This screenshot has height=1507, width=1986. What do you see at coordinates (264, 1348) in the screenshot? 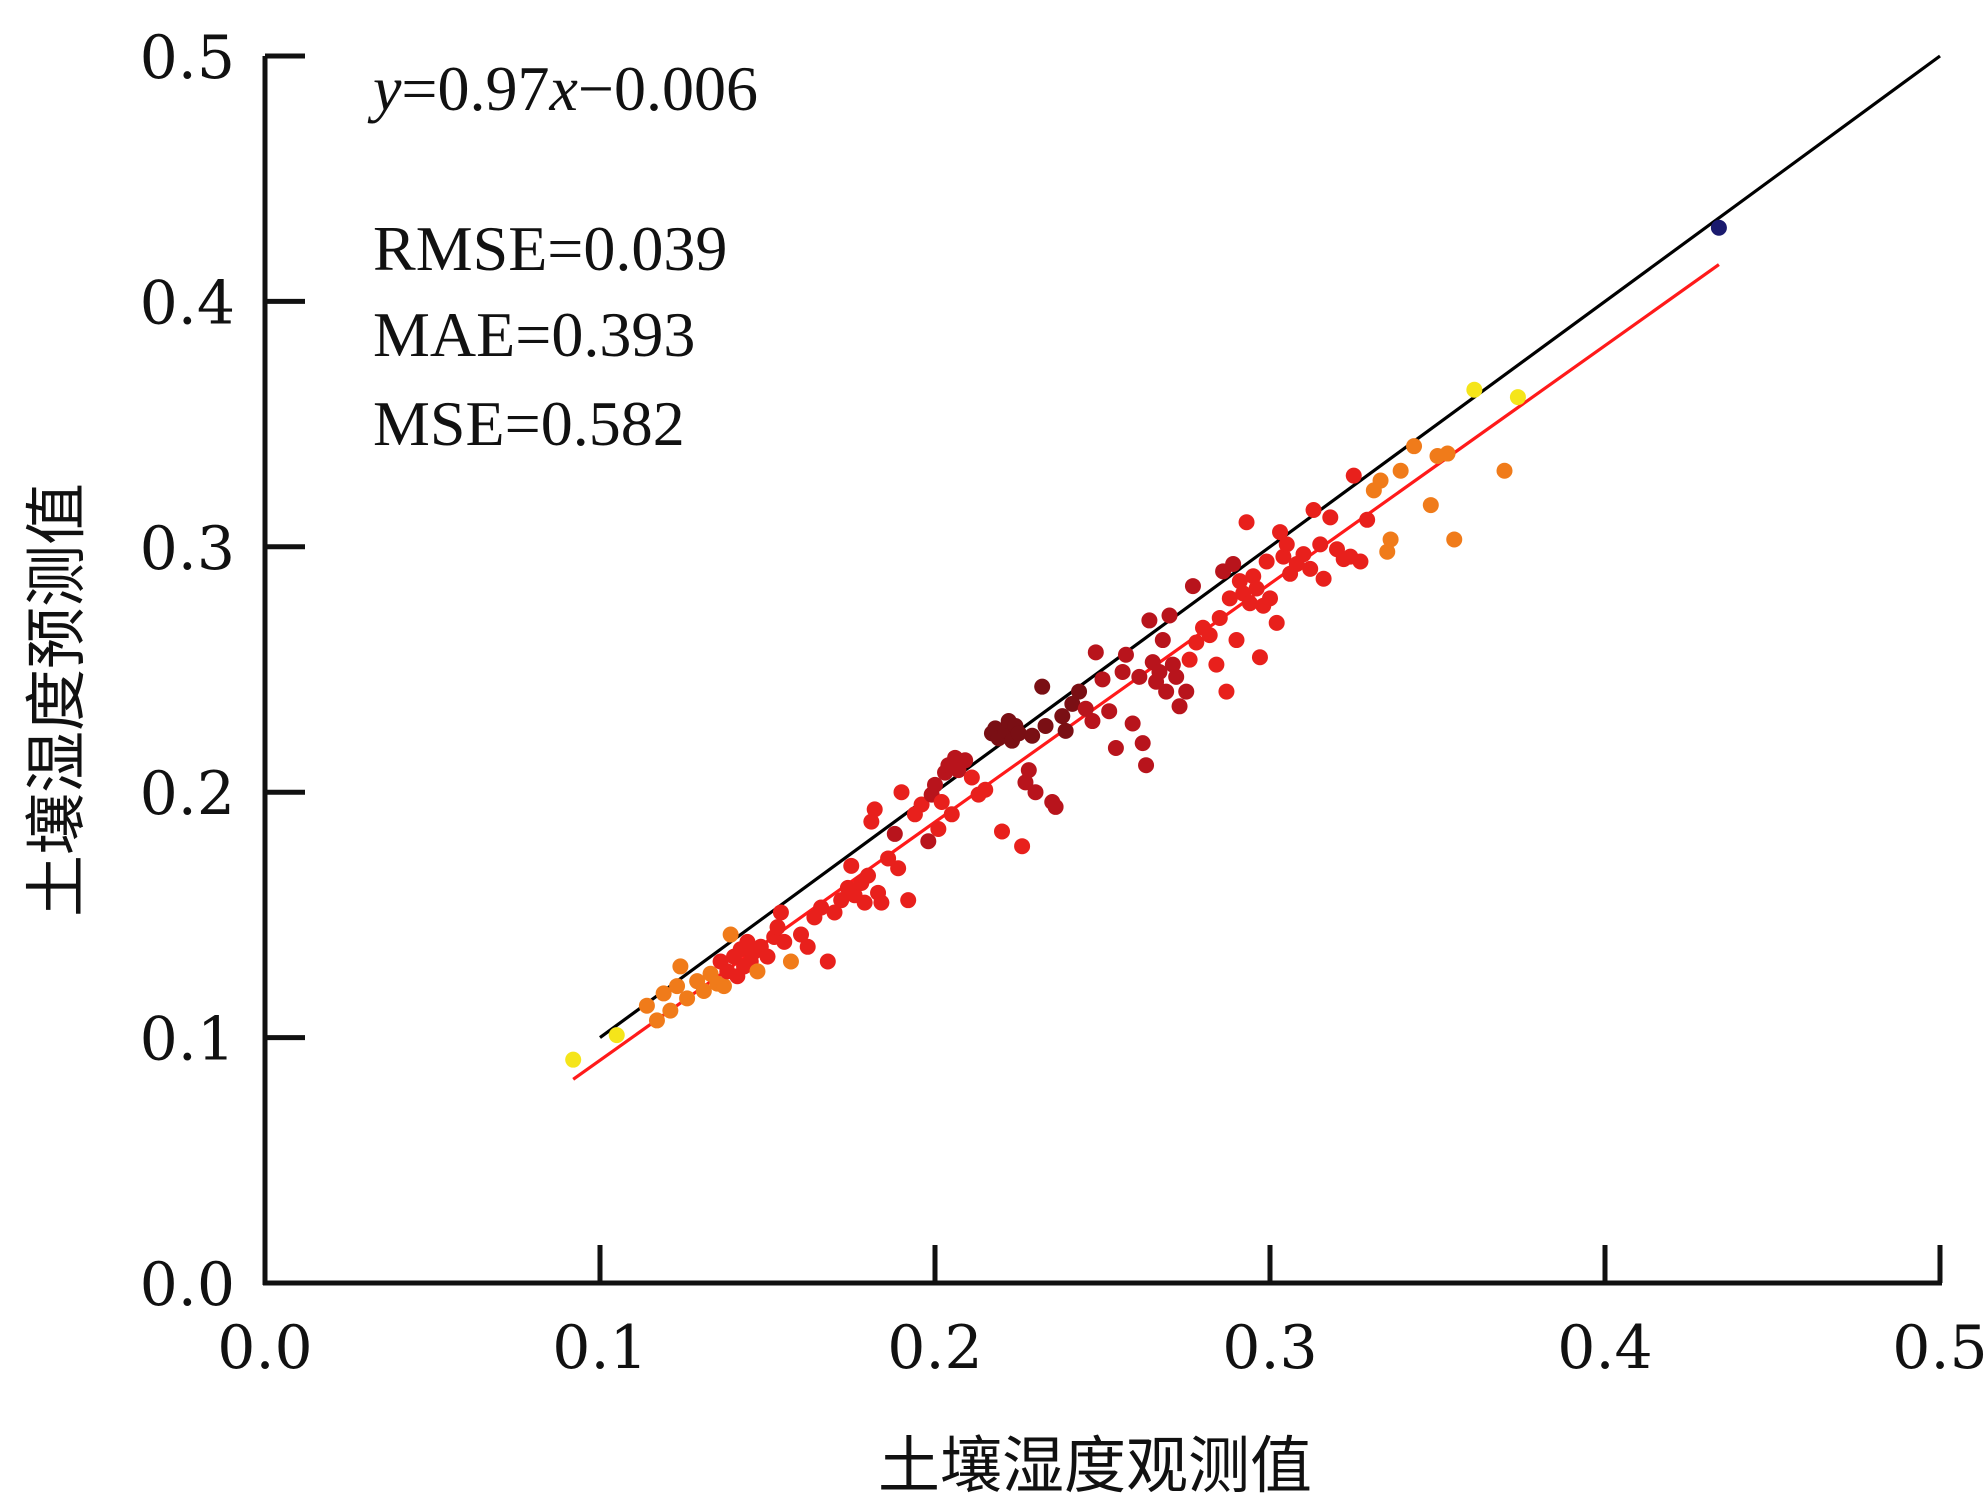
I see `x-tick-label: 0.0` at bounding box center [264, 1348].